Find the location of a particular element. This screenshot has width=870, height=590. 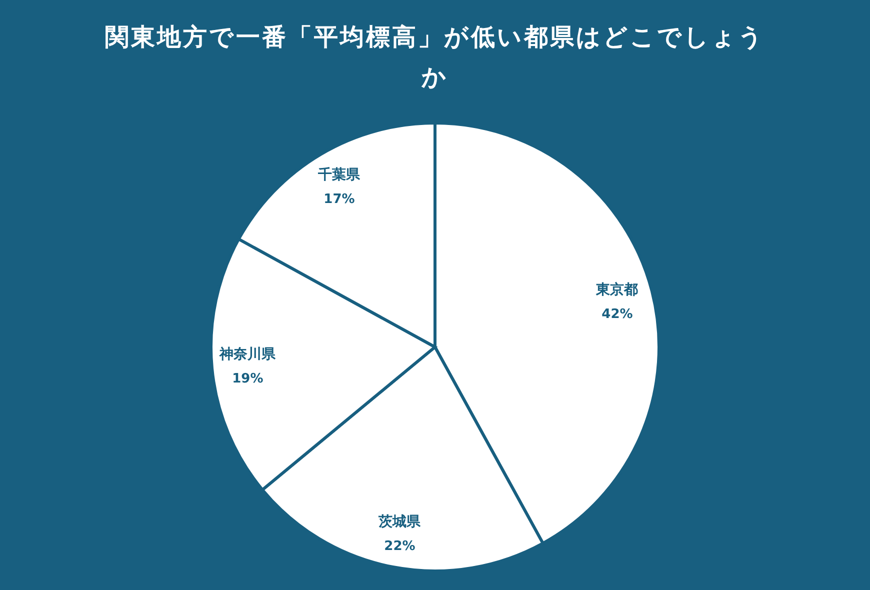

data-label: 22% is located at coordinates (400, 546).